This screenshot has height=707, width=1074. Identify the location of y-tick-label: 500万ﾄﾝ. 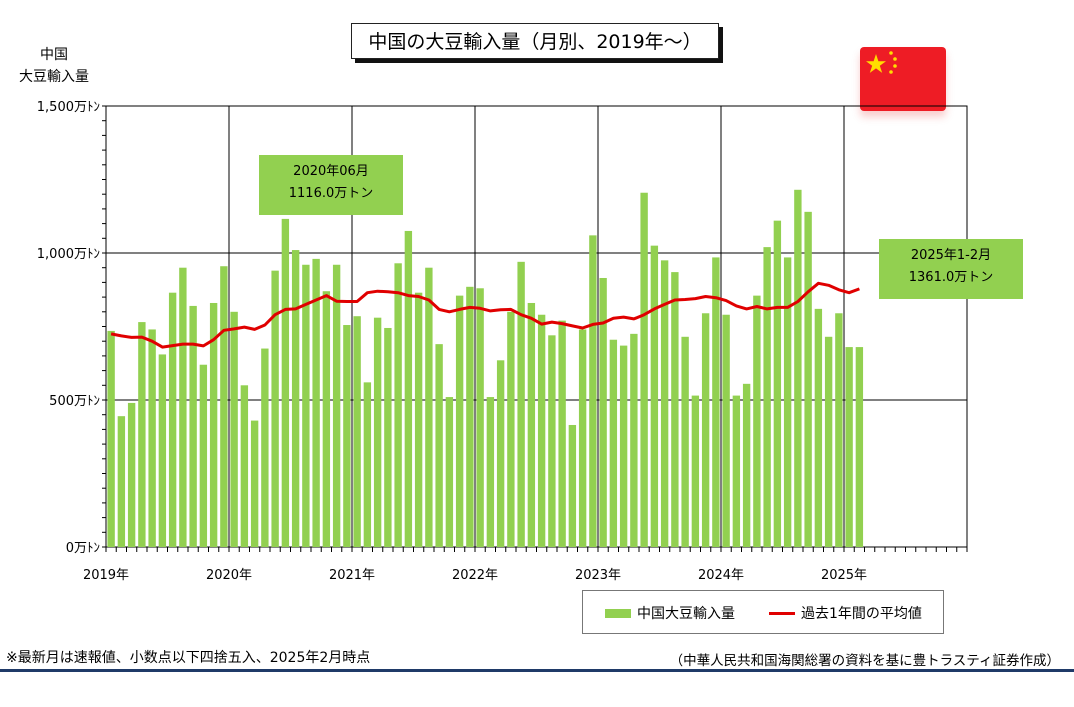
(74, 401).